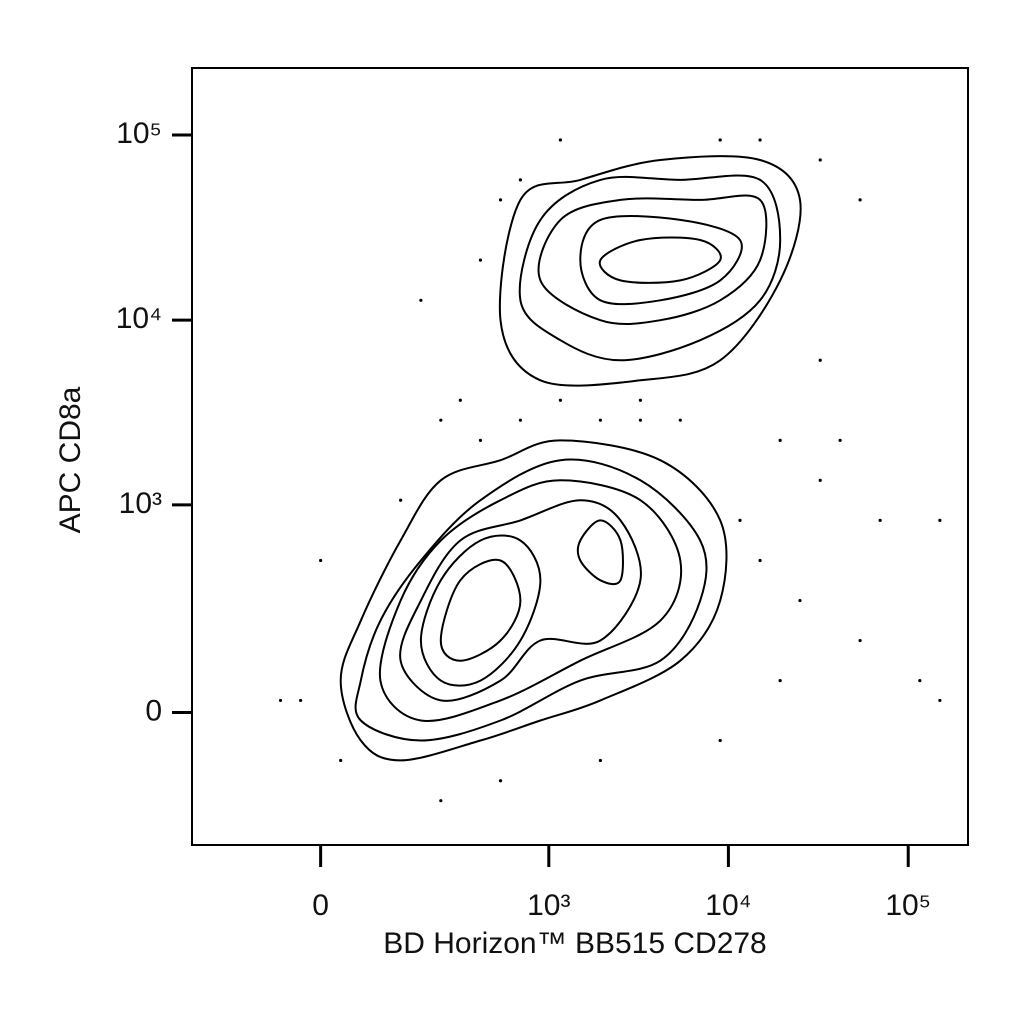 The image size is (1024, 1024). What do you see at coordinates (908, 905) in the screenshot?
I see `x-tick-label: 10⁵` at bounding box center [908, 905].